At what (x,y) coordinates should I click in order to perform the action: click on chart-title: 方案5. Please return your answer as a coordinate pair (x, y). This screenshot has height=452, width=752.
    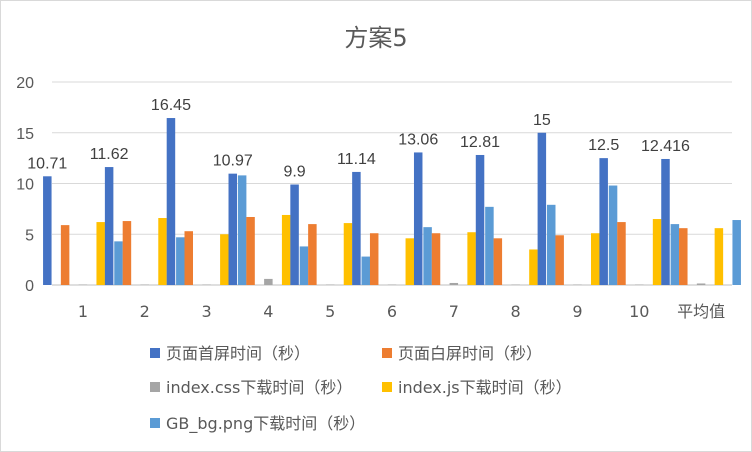
    Looking at the image, I should click on (375, 38).